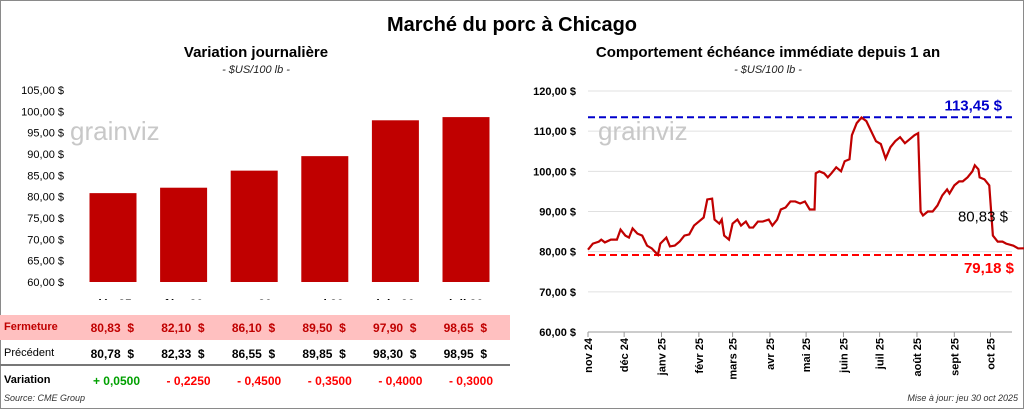 This screenshot has width=1024, height=409. I want to click on table-cell: - 0,3000, so click(470, 381).